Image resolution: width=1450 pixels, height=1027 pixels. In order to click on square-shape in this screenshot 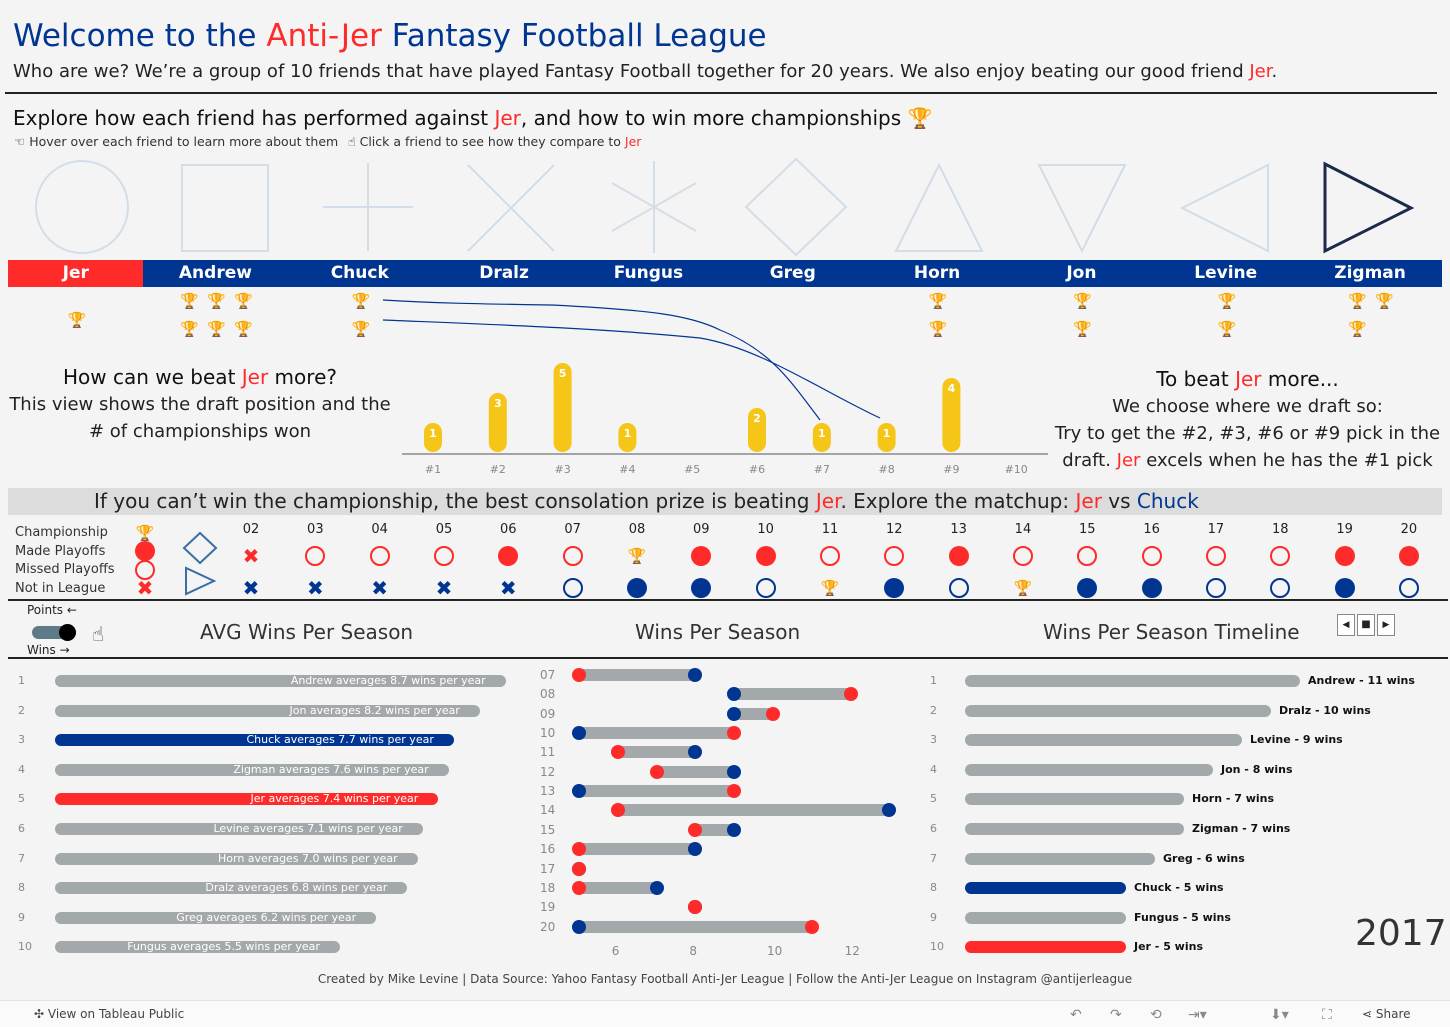, I will do `click(225, 208)`.